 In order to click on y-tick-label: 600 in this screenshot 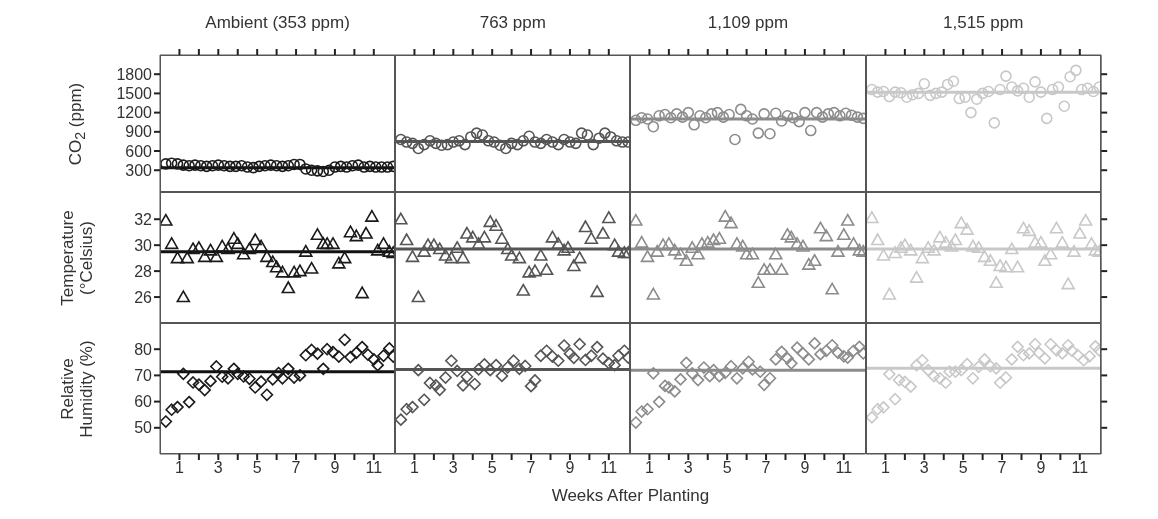, I will do `click(139, 151)`.